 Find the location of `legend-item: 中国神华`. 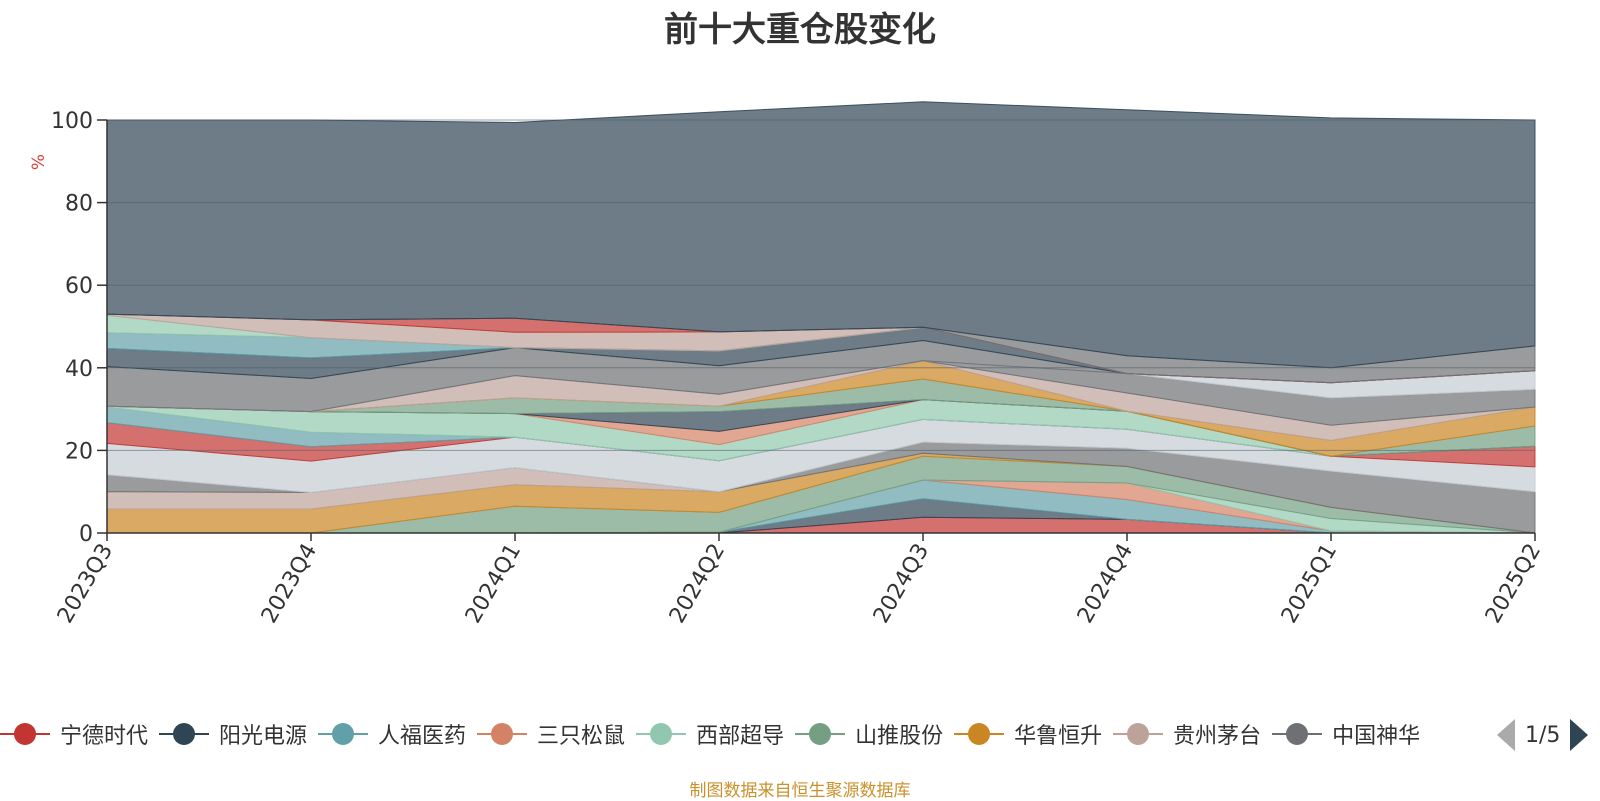

legend-item: 中国神华 is located at coordinates (1346, 734).